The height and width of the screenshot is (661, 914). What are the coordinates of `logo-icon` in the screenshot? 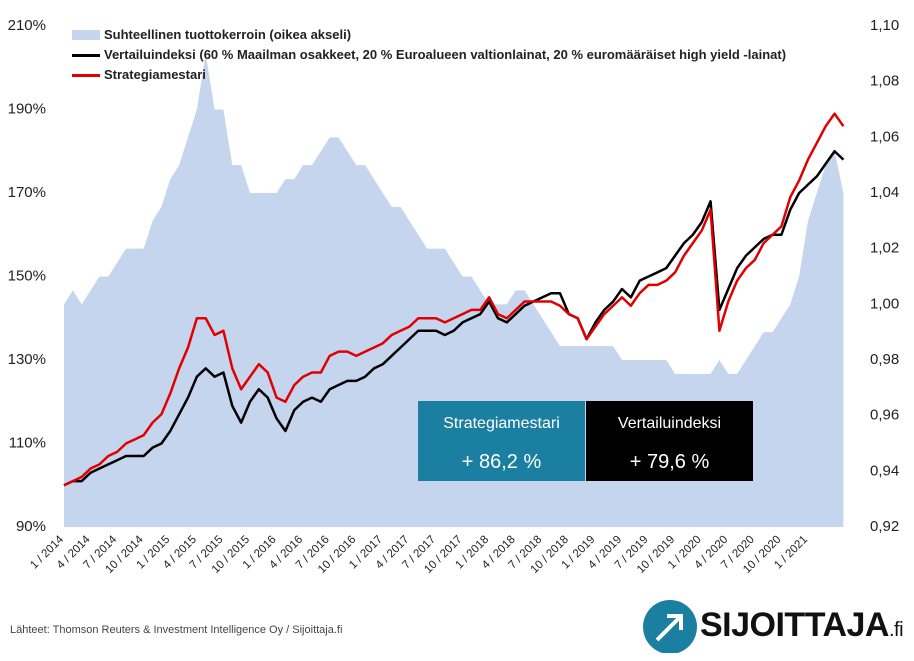 It's located at (670, 626).